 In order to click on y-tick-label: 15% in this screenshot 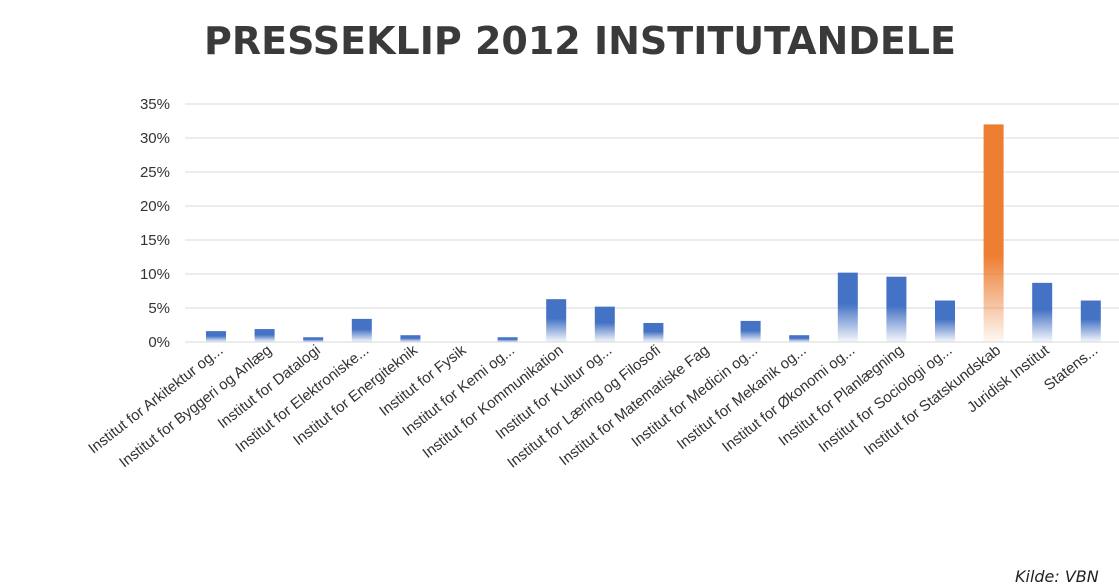, I will do `click(155, 240)`.